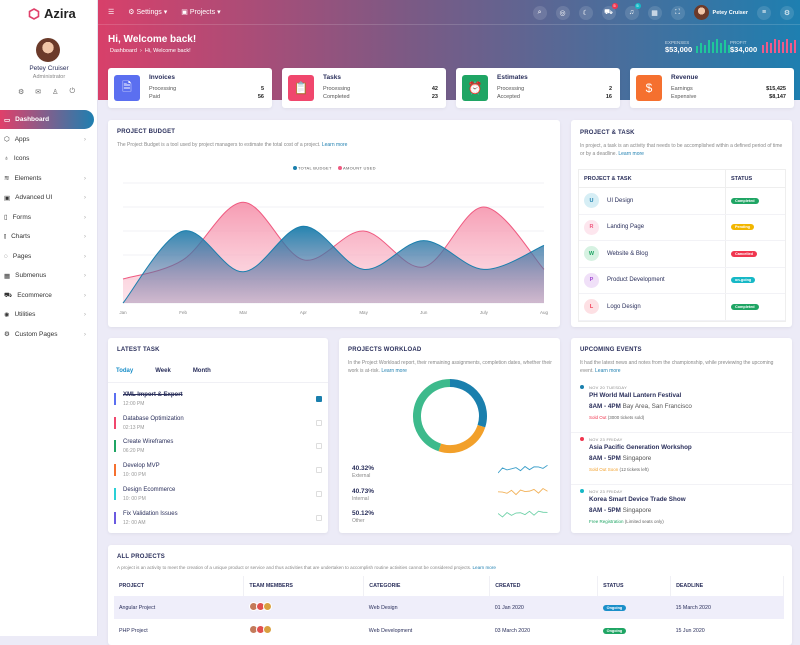 Image resolution: width=800 pixels, height=645 pixels. I want to click on sidebar-item-forms: ▯ Forms ›, so click(47, 217).